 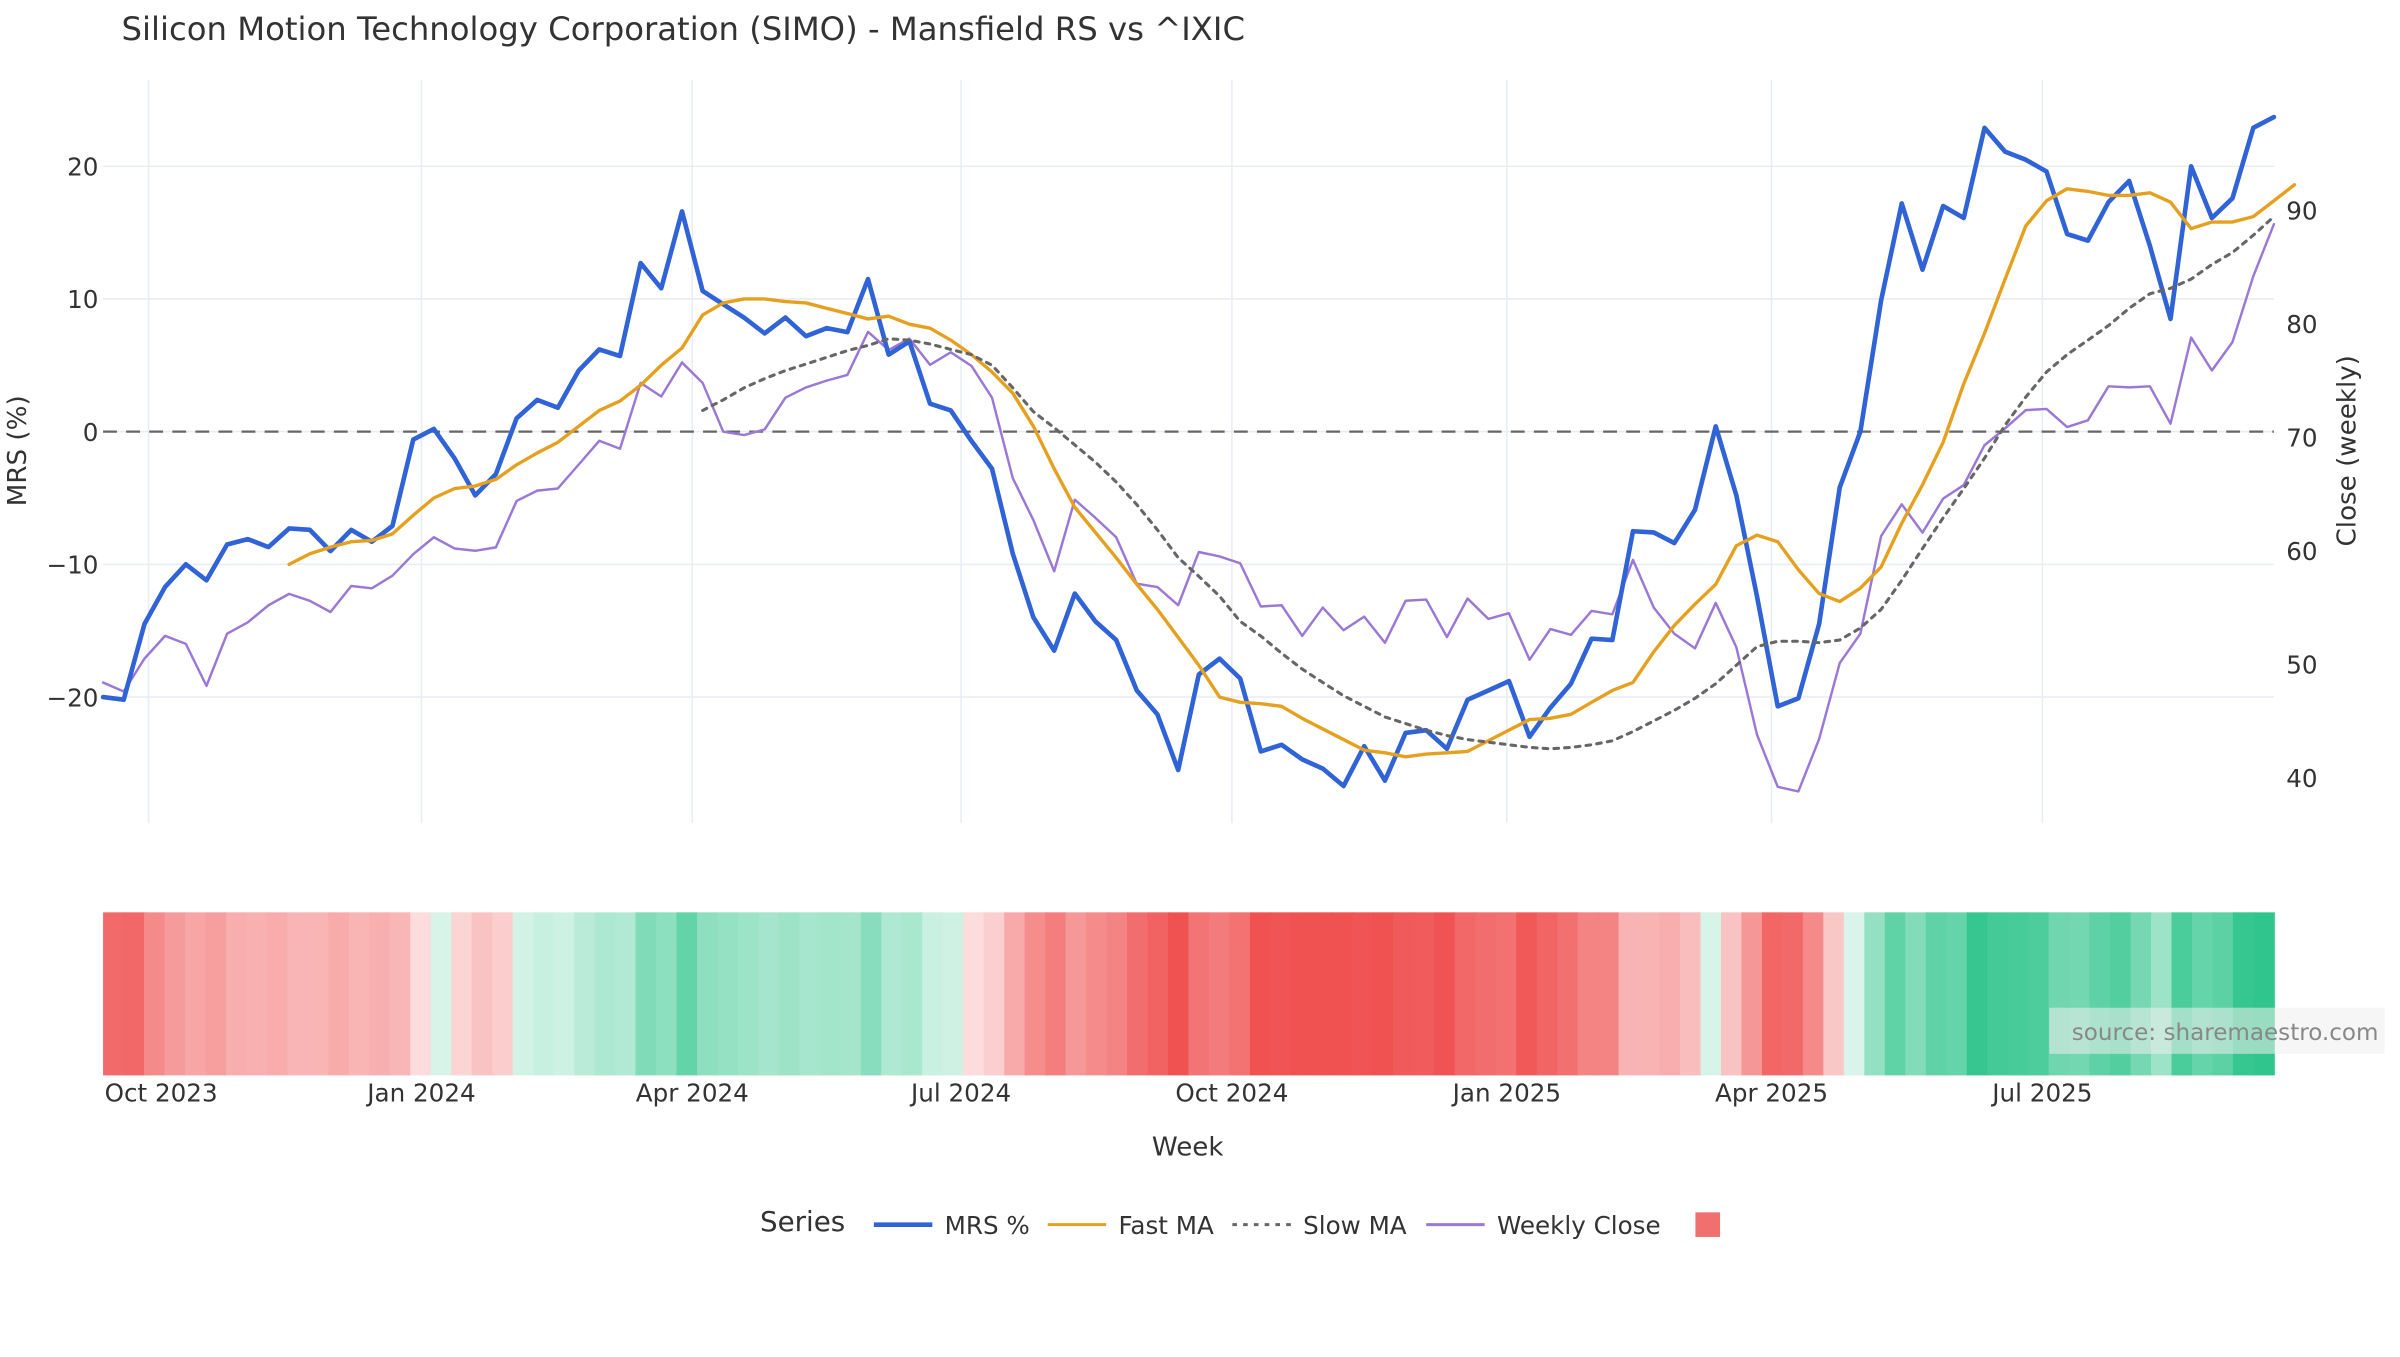 I want to click on y-tick-label-left: 20, so click(x=82, y=166).